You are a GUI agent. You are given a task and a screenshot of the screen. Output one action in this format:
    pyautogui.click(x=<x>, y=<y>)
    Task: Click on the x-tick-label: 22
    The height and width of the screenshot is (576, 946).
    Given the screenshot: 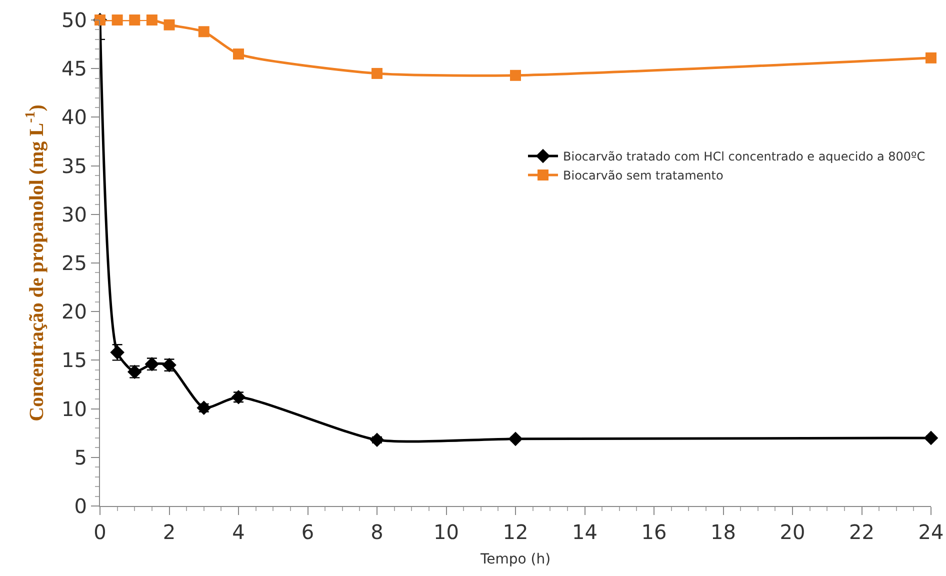 What is the action you would take?
    pyautogui.click(x=861, y=532)
    